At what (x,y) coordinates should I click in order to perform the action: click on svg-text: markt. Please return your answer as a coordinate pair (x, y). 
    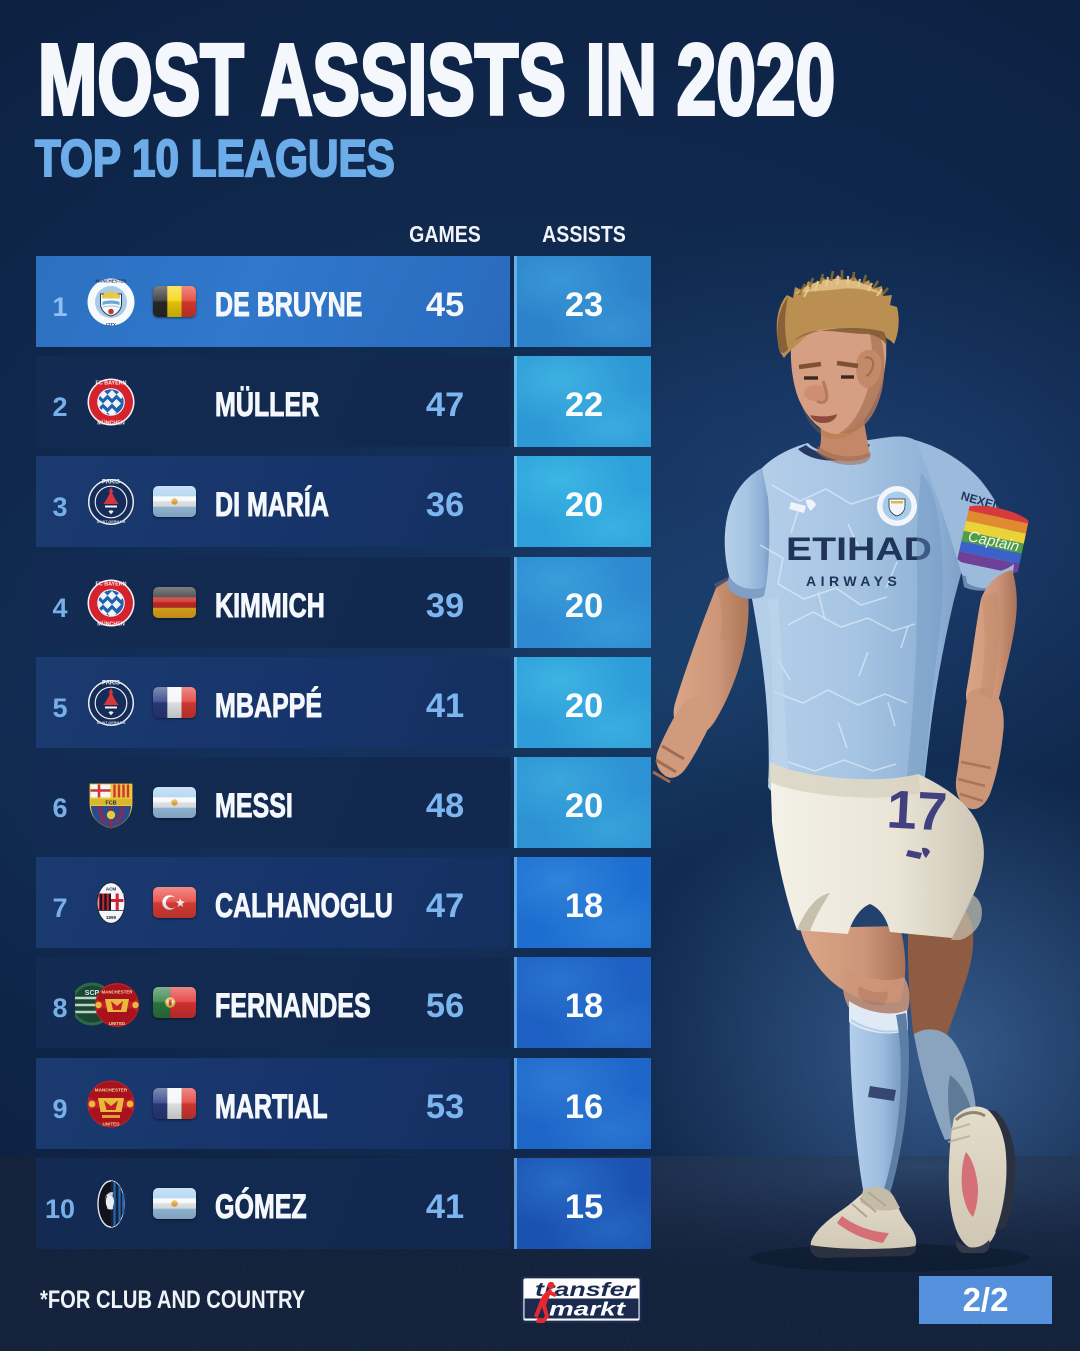
    Looking at the image, I should click on (588, 1310).